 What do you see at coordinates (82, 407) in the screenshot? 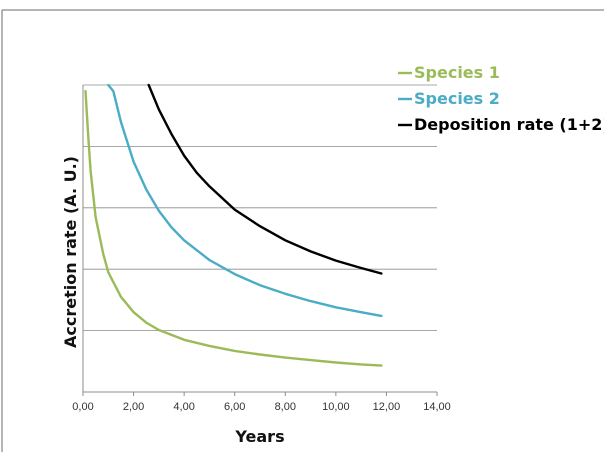
I see `x-tick-label: 0,00` at bounding box center [82, 407].